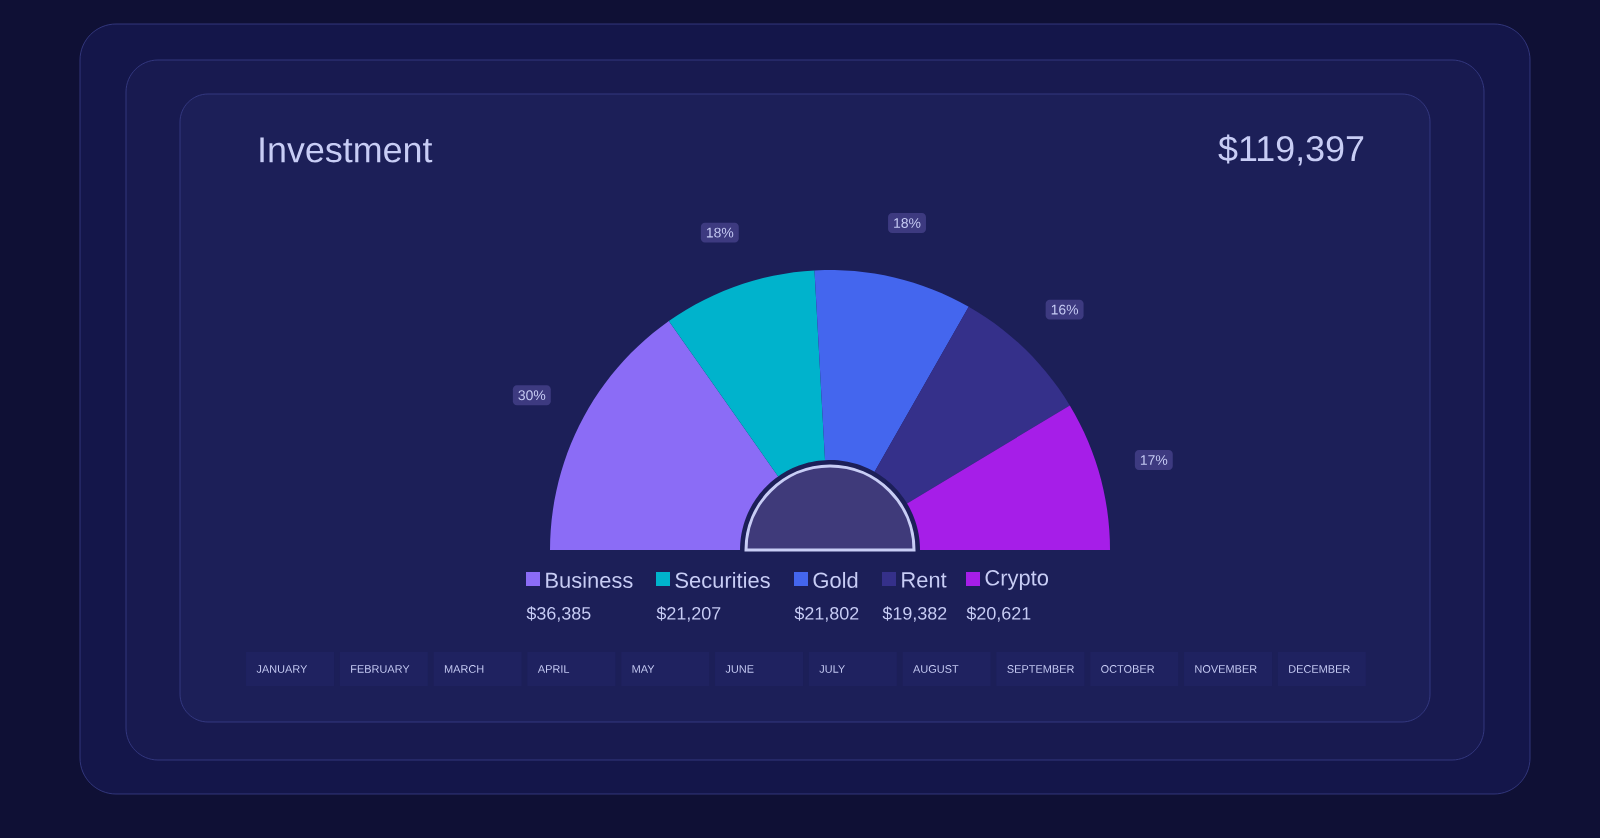  I want to click on data-label: $36,385, so click(558, 614).